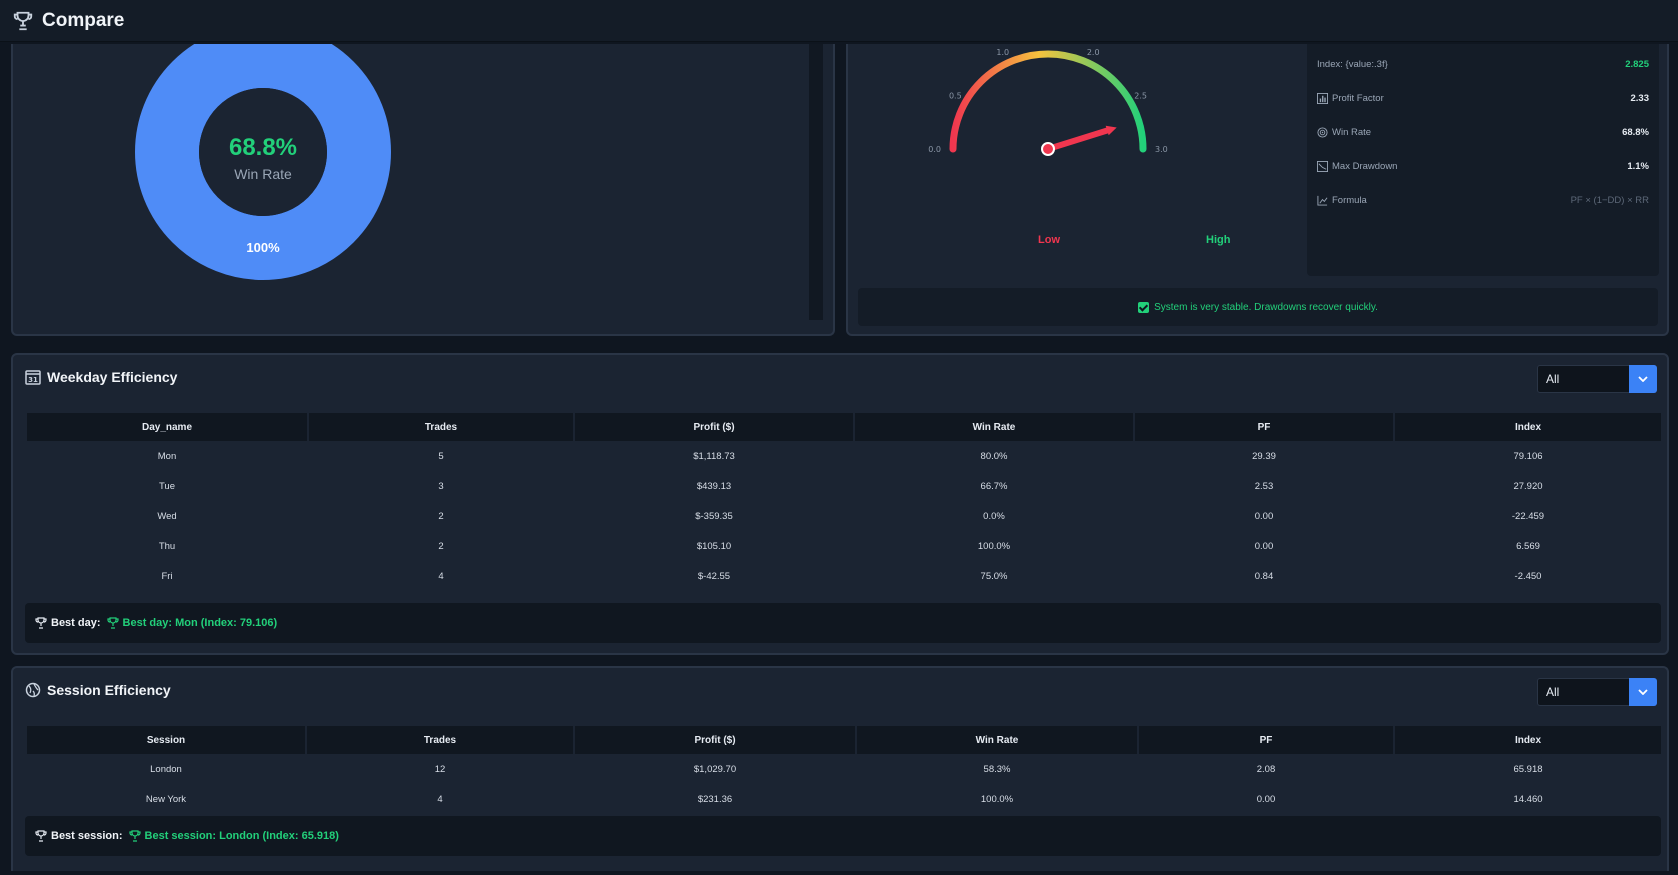  Describe the element at coordinates (1352, 132) in the screenshot. I see `metric-label: Win Rate` at that location.